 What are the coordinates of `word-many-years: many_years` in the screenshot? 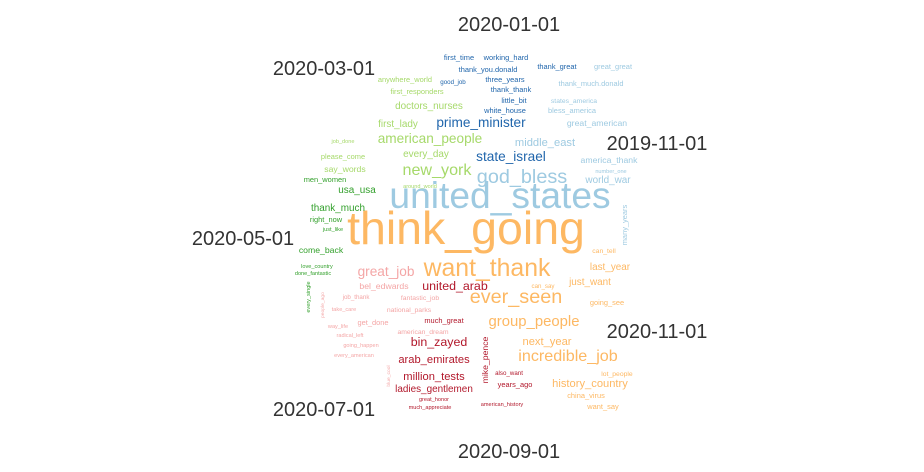 It's located at (624, 224).